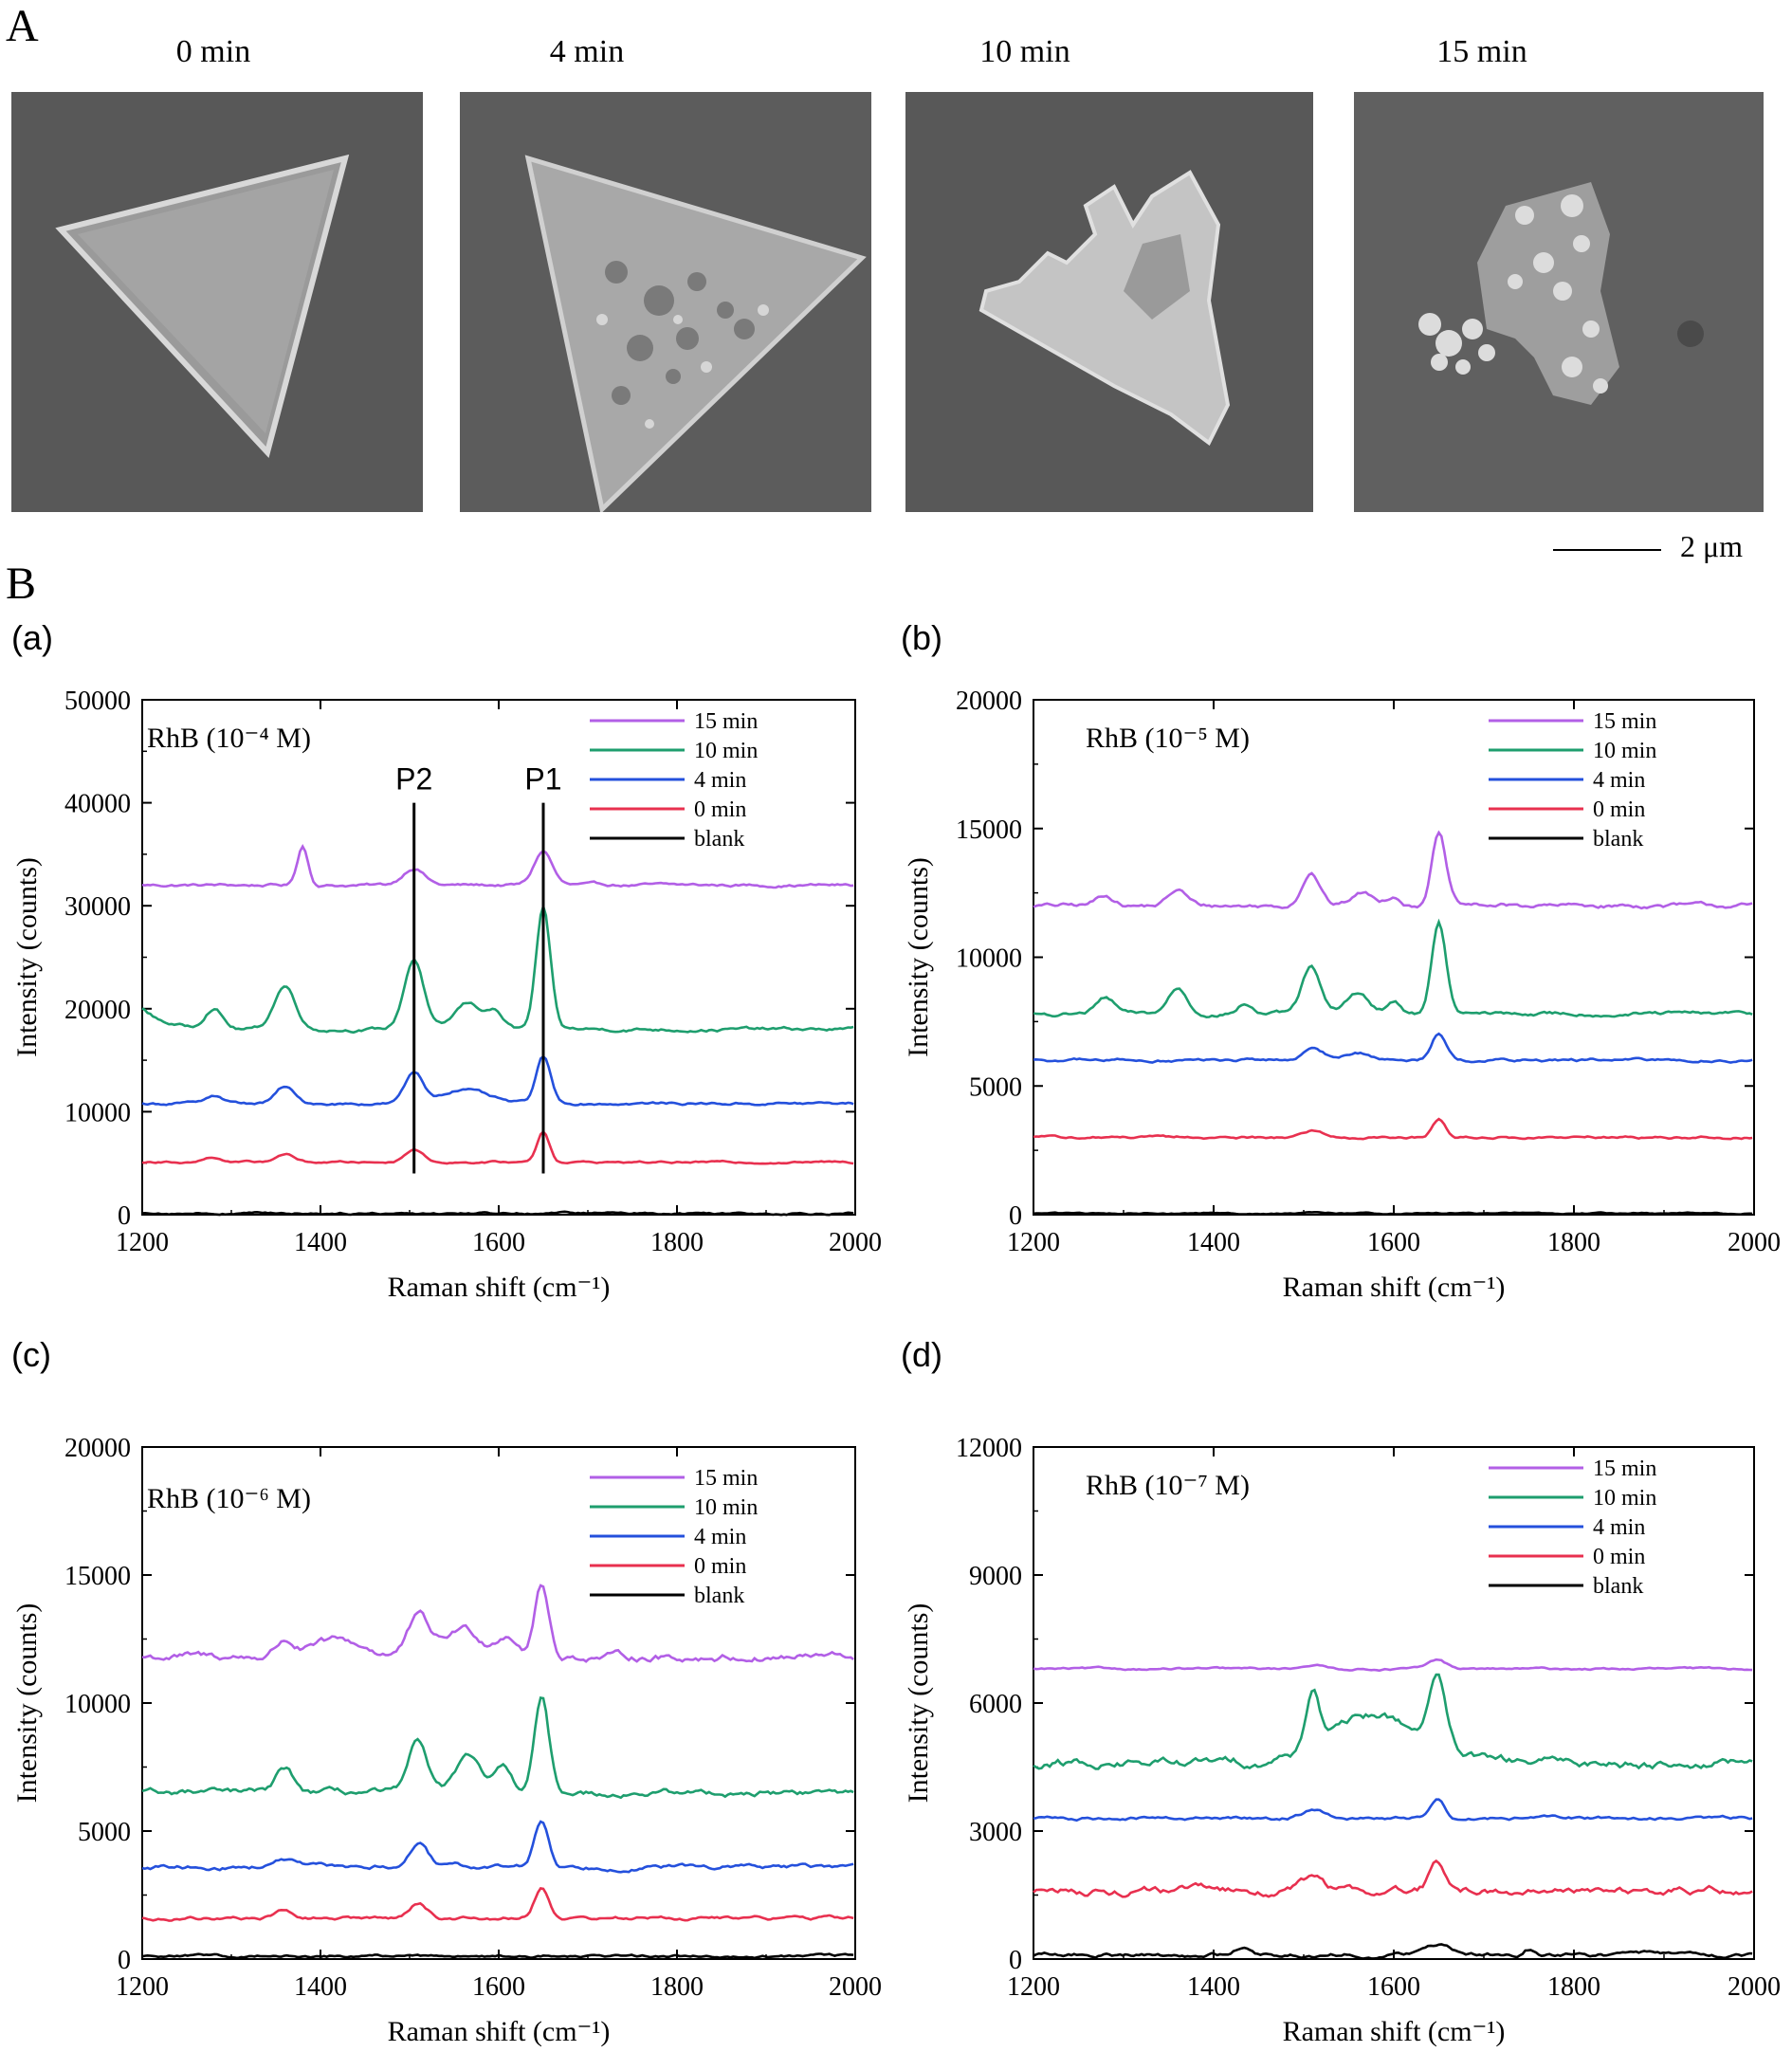 This screenshot has height=2070, width=1792. What do you see at coordinates (921, 1354) in the screenshot?
I see `subpanel-d-label: (d)` at bounding box center [921, 1354].